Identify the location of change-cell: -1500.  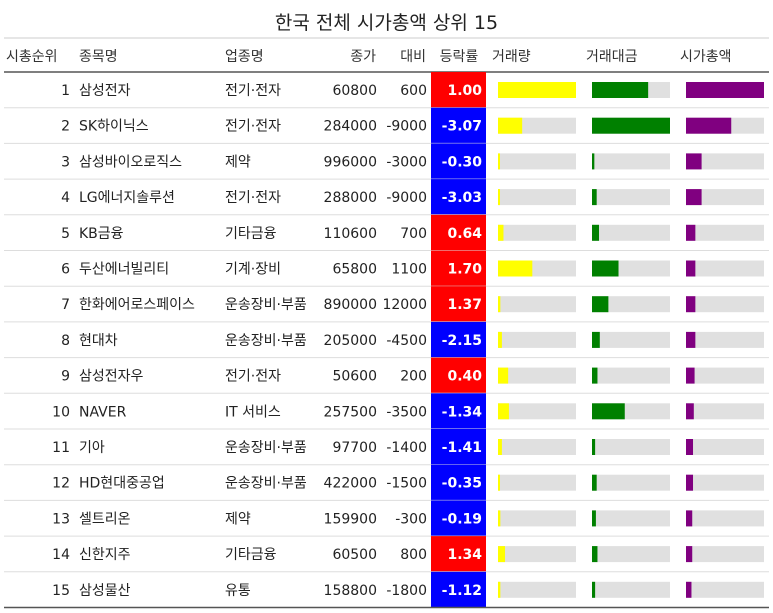
(406, 484).